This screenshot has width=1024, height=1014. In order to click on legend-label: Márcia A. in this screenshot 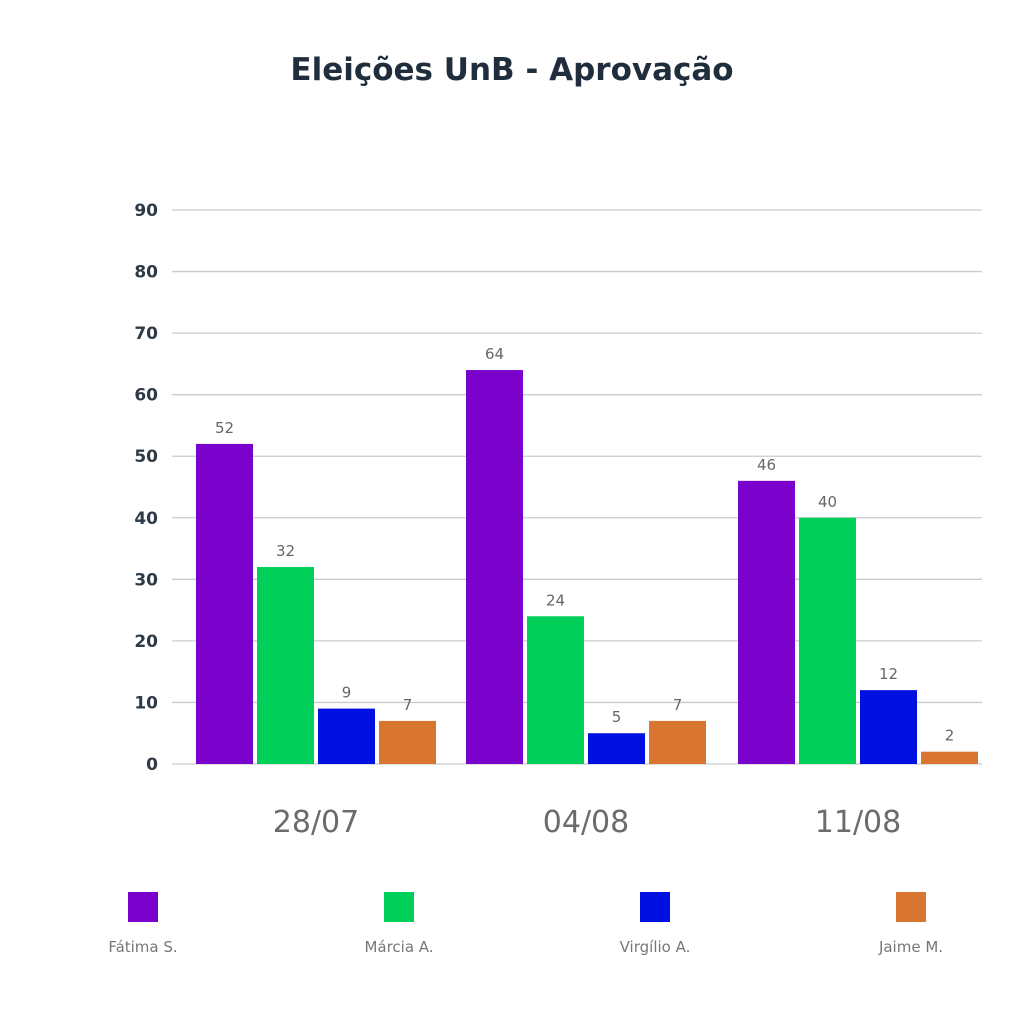, I will do `click(398, 947)`.